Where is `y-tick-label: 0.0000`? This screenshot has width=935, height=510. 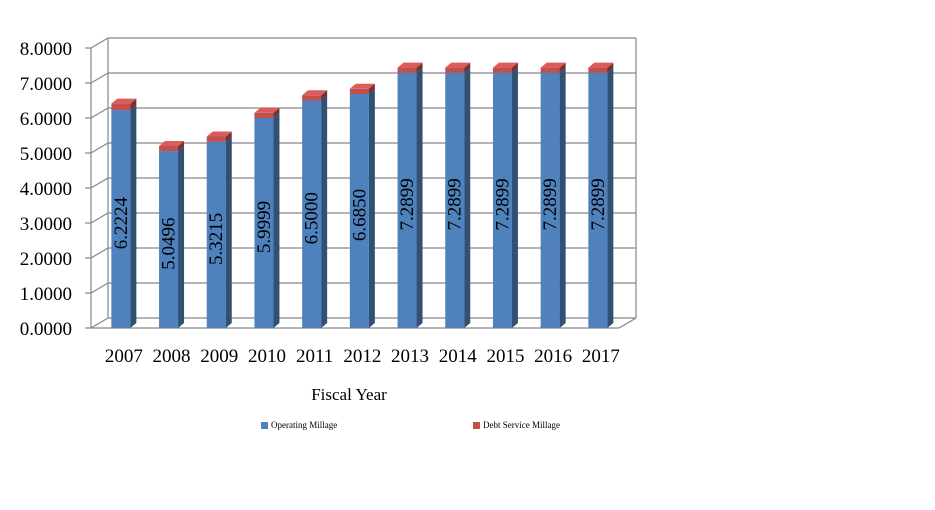 y-tick-label: 0.0000 is located at coordinates (46, 329).